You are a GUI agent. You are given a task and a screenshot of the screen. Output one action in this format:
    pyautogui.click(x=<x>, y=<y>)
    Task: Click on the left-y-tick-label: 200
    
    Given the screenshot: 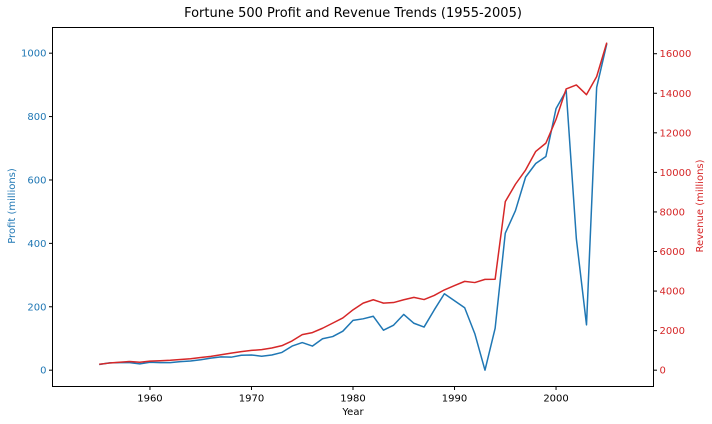 What is the action you would take?
    pyautogui.click(x=36, y=307)
    